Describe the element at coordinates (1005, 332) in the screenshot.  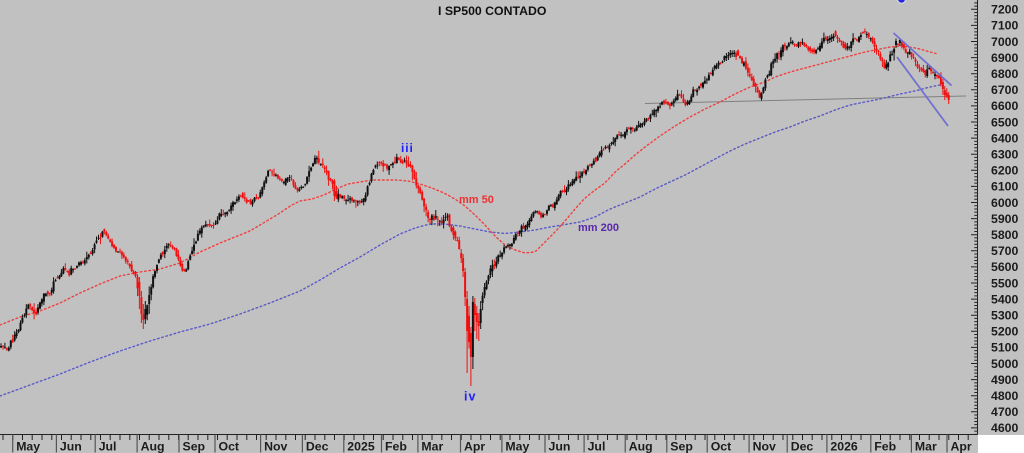
I see `svg-text: 5200` at that location.